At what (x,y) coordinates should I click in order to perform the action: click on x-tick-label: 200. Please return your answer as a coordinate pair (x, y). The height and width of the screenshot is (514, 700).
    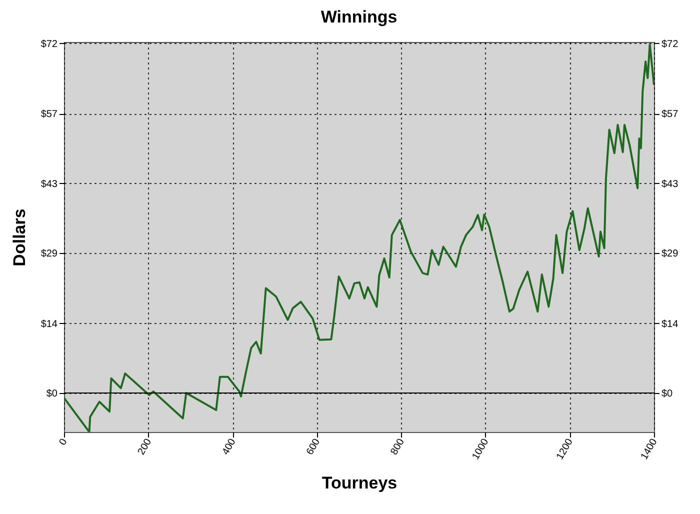
    Looking at the image, I should click on (145, 446).